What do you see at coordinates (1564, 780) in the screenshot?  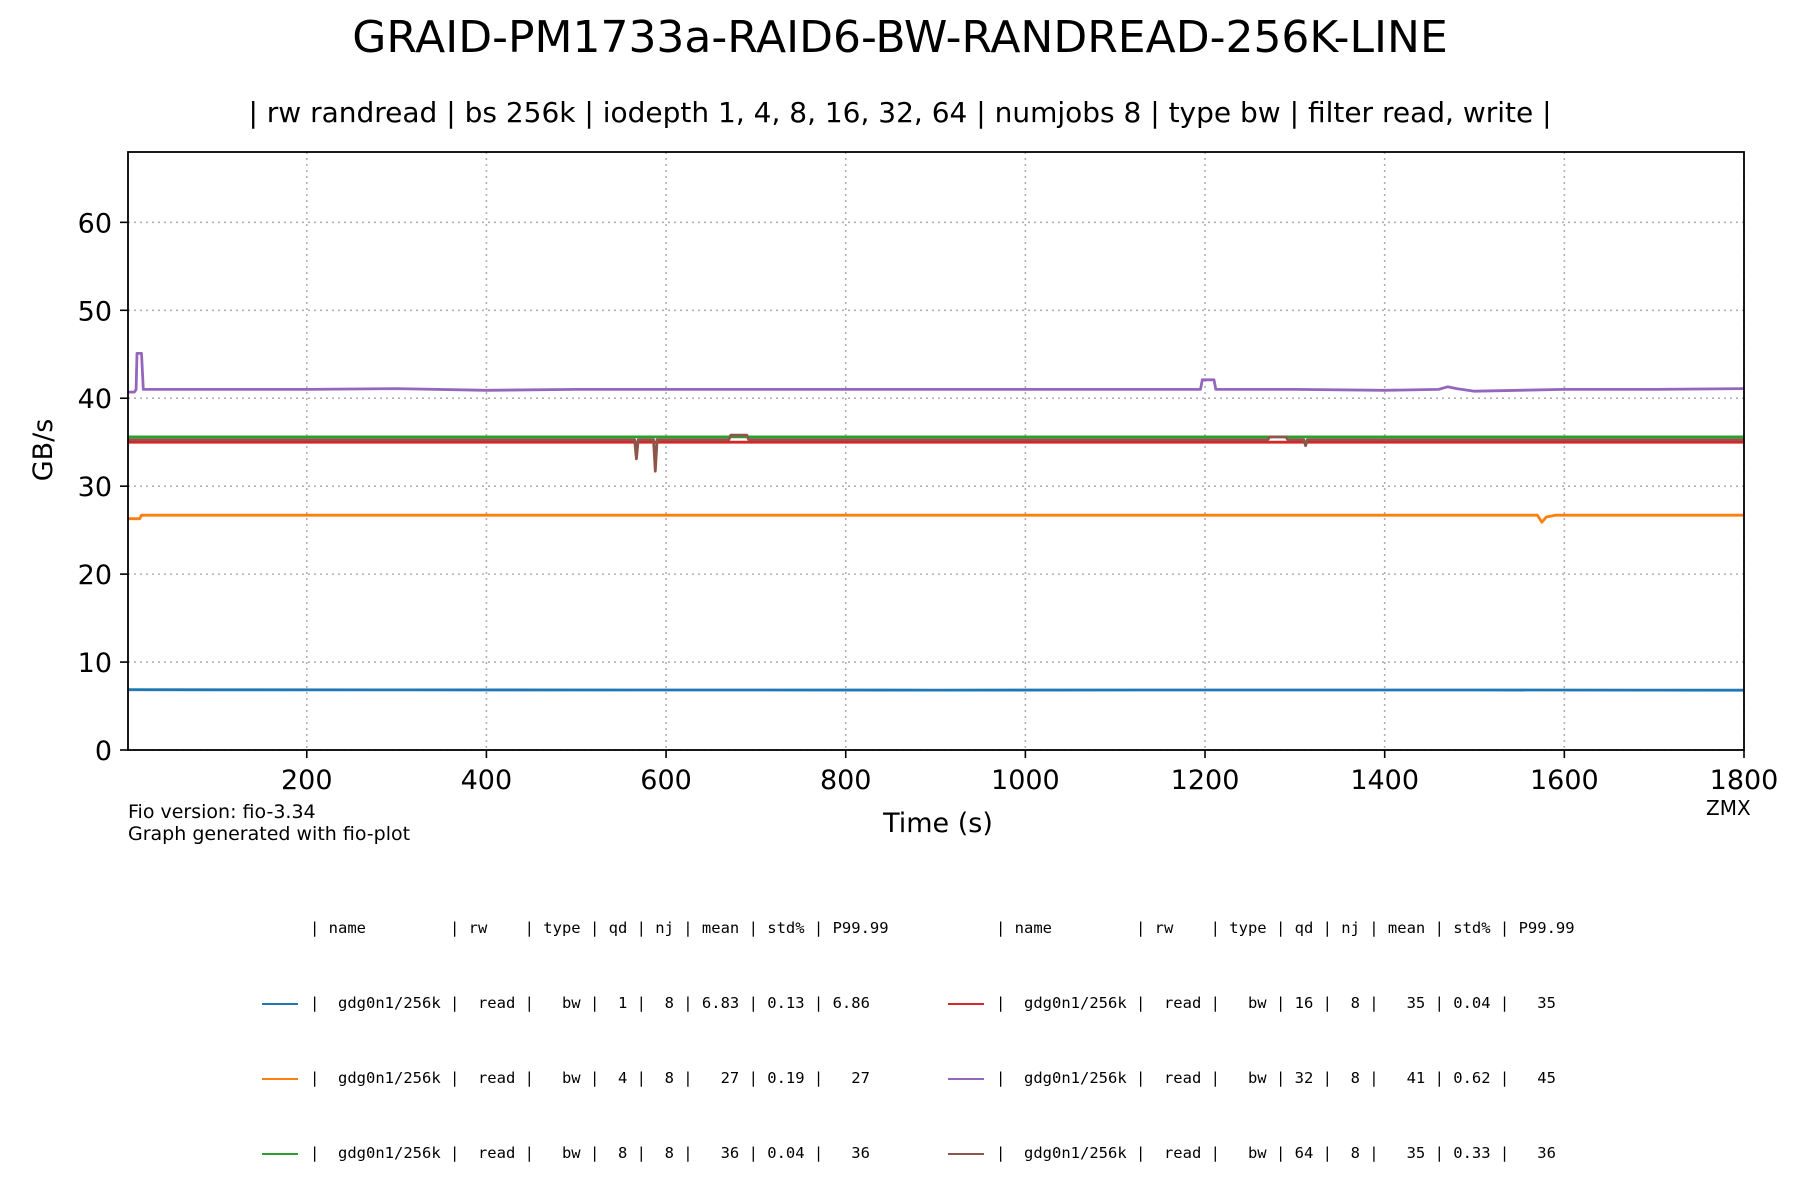 I see `x-tick-label: 1600` at bounding box center [1564, 780].